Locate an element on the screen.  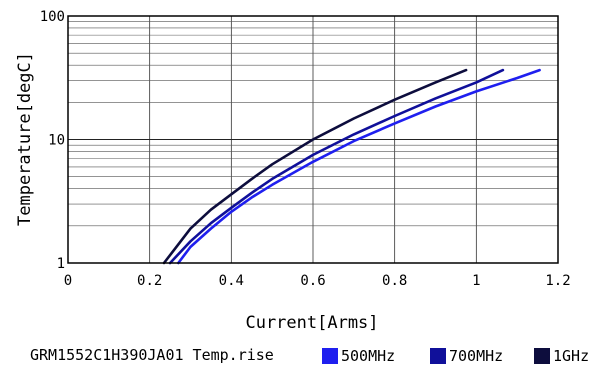
x-tick-label: 0.4 is located at coordinates (231, 281).